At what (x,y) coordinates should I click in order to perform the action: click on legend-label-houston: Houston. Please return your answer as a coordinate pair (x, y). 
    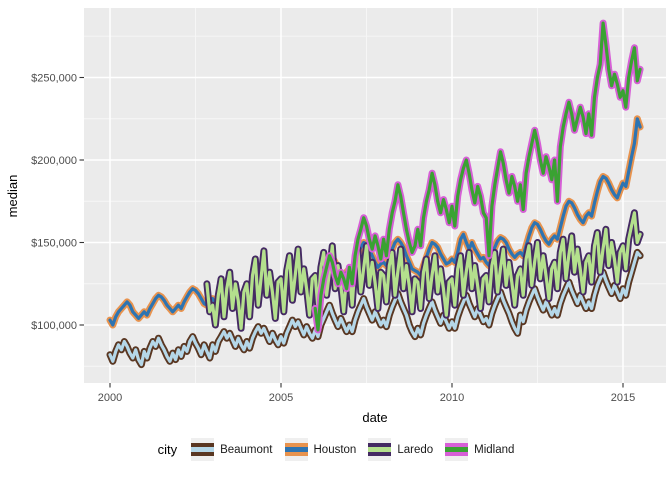
    Looking at the image, I should click on (335, 449).